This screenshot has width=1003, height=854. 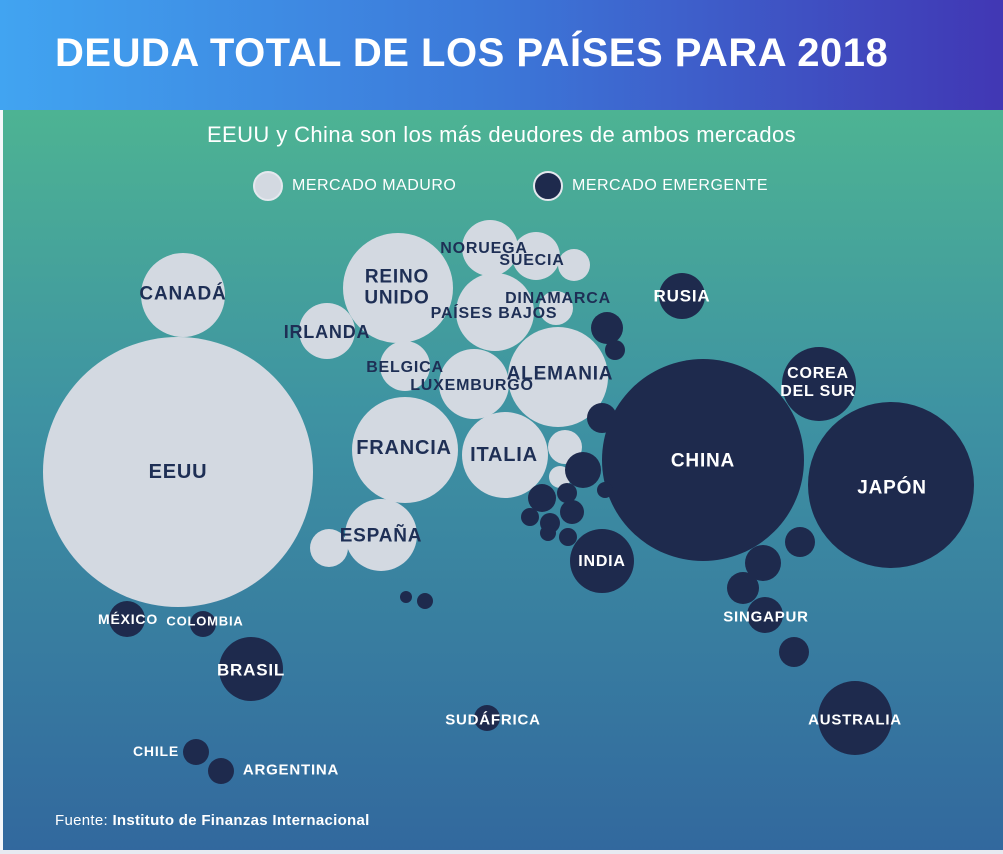 I want to click on label-sudafrica: SUDÁFRICA, so click(x=493, y=720).